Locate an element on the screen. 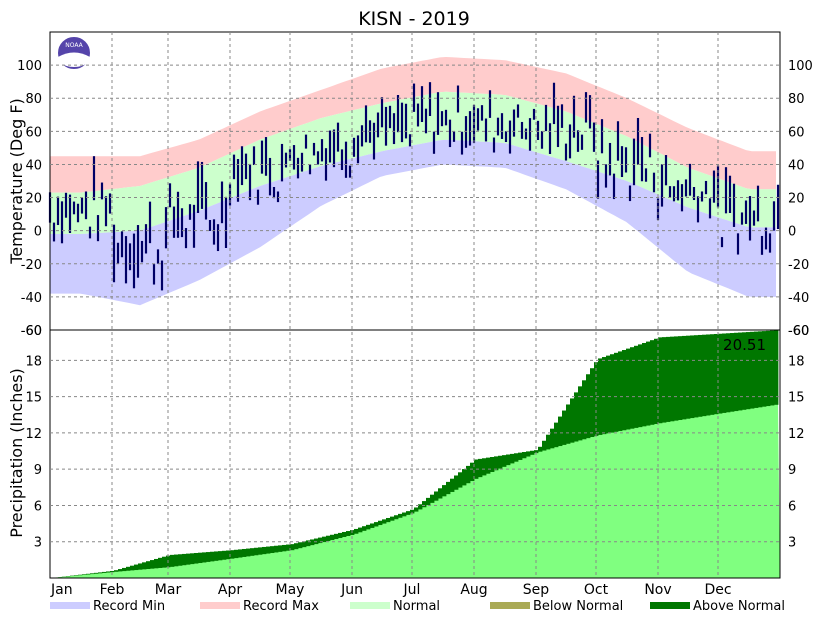 The height and width of the screenshot is (620, 830). temperature-right-tick-label: 40 is located at coordinates (796, 165).